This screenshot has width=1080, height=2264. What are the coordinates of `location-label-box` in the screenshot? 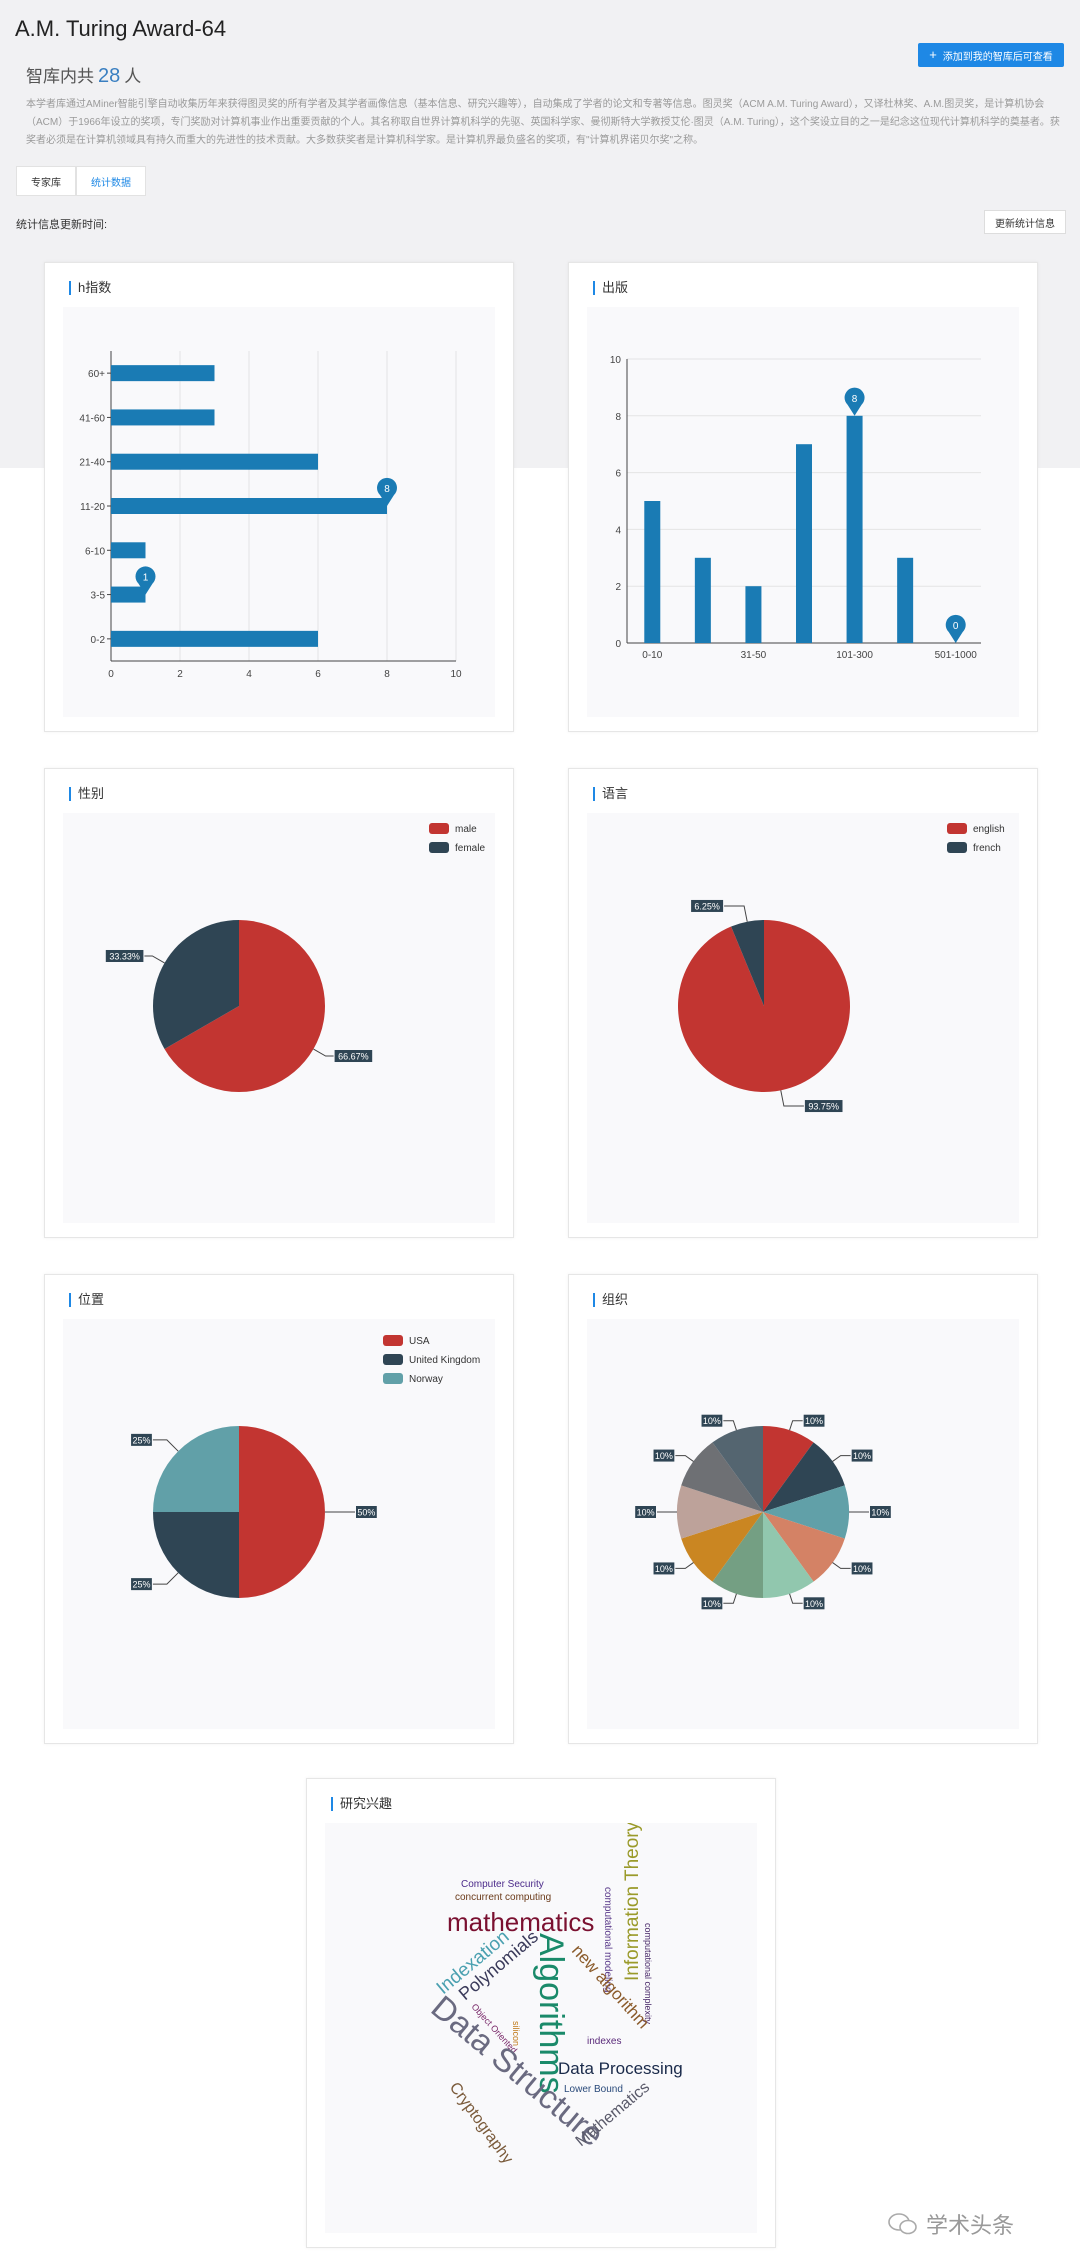 It's located at (141, 1584).